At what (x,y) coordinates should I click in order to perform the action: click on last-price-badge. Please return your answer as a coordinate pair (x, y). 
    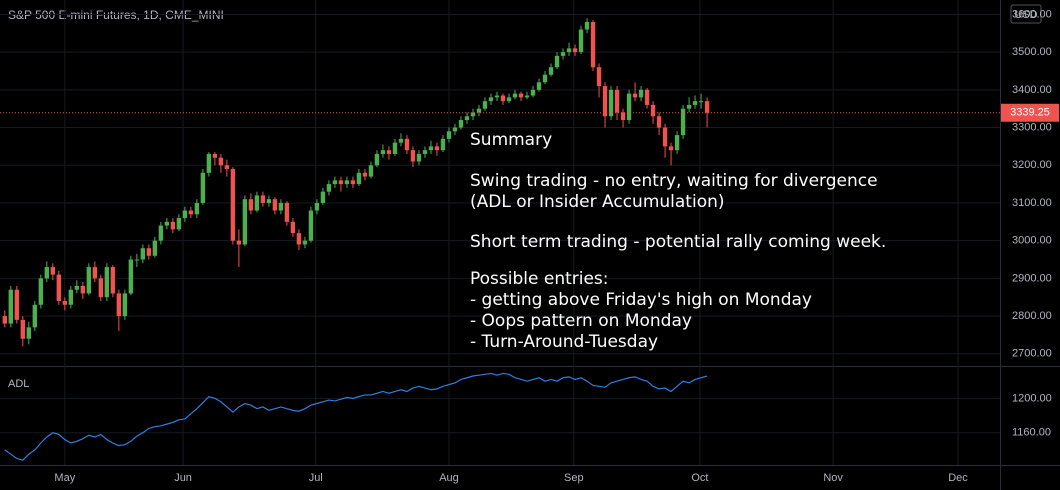
    Looking at the image, I should click on (1030, 112).